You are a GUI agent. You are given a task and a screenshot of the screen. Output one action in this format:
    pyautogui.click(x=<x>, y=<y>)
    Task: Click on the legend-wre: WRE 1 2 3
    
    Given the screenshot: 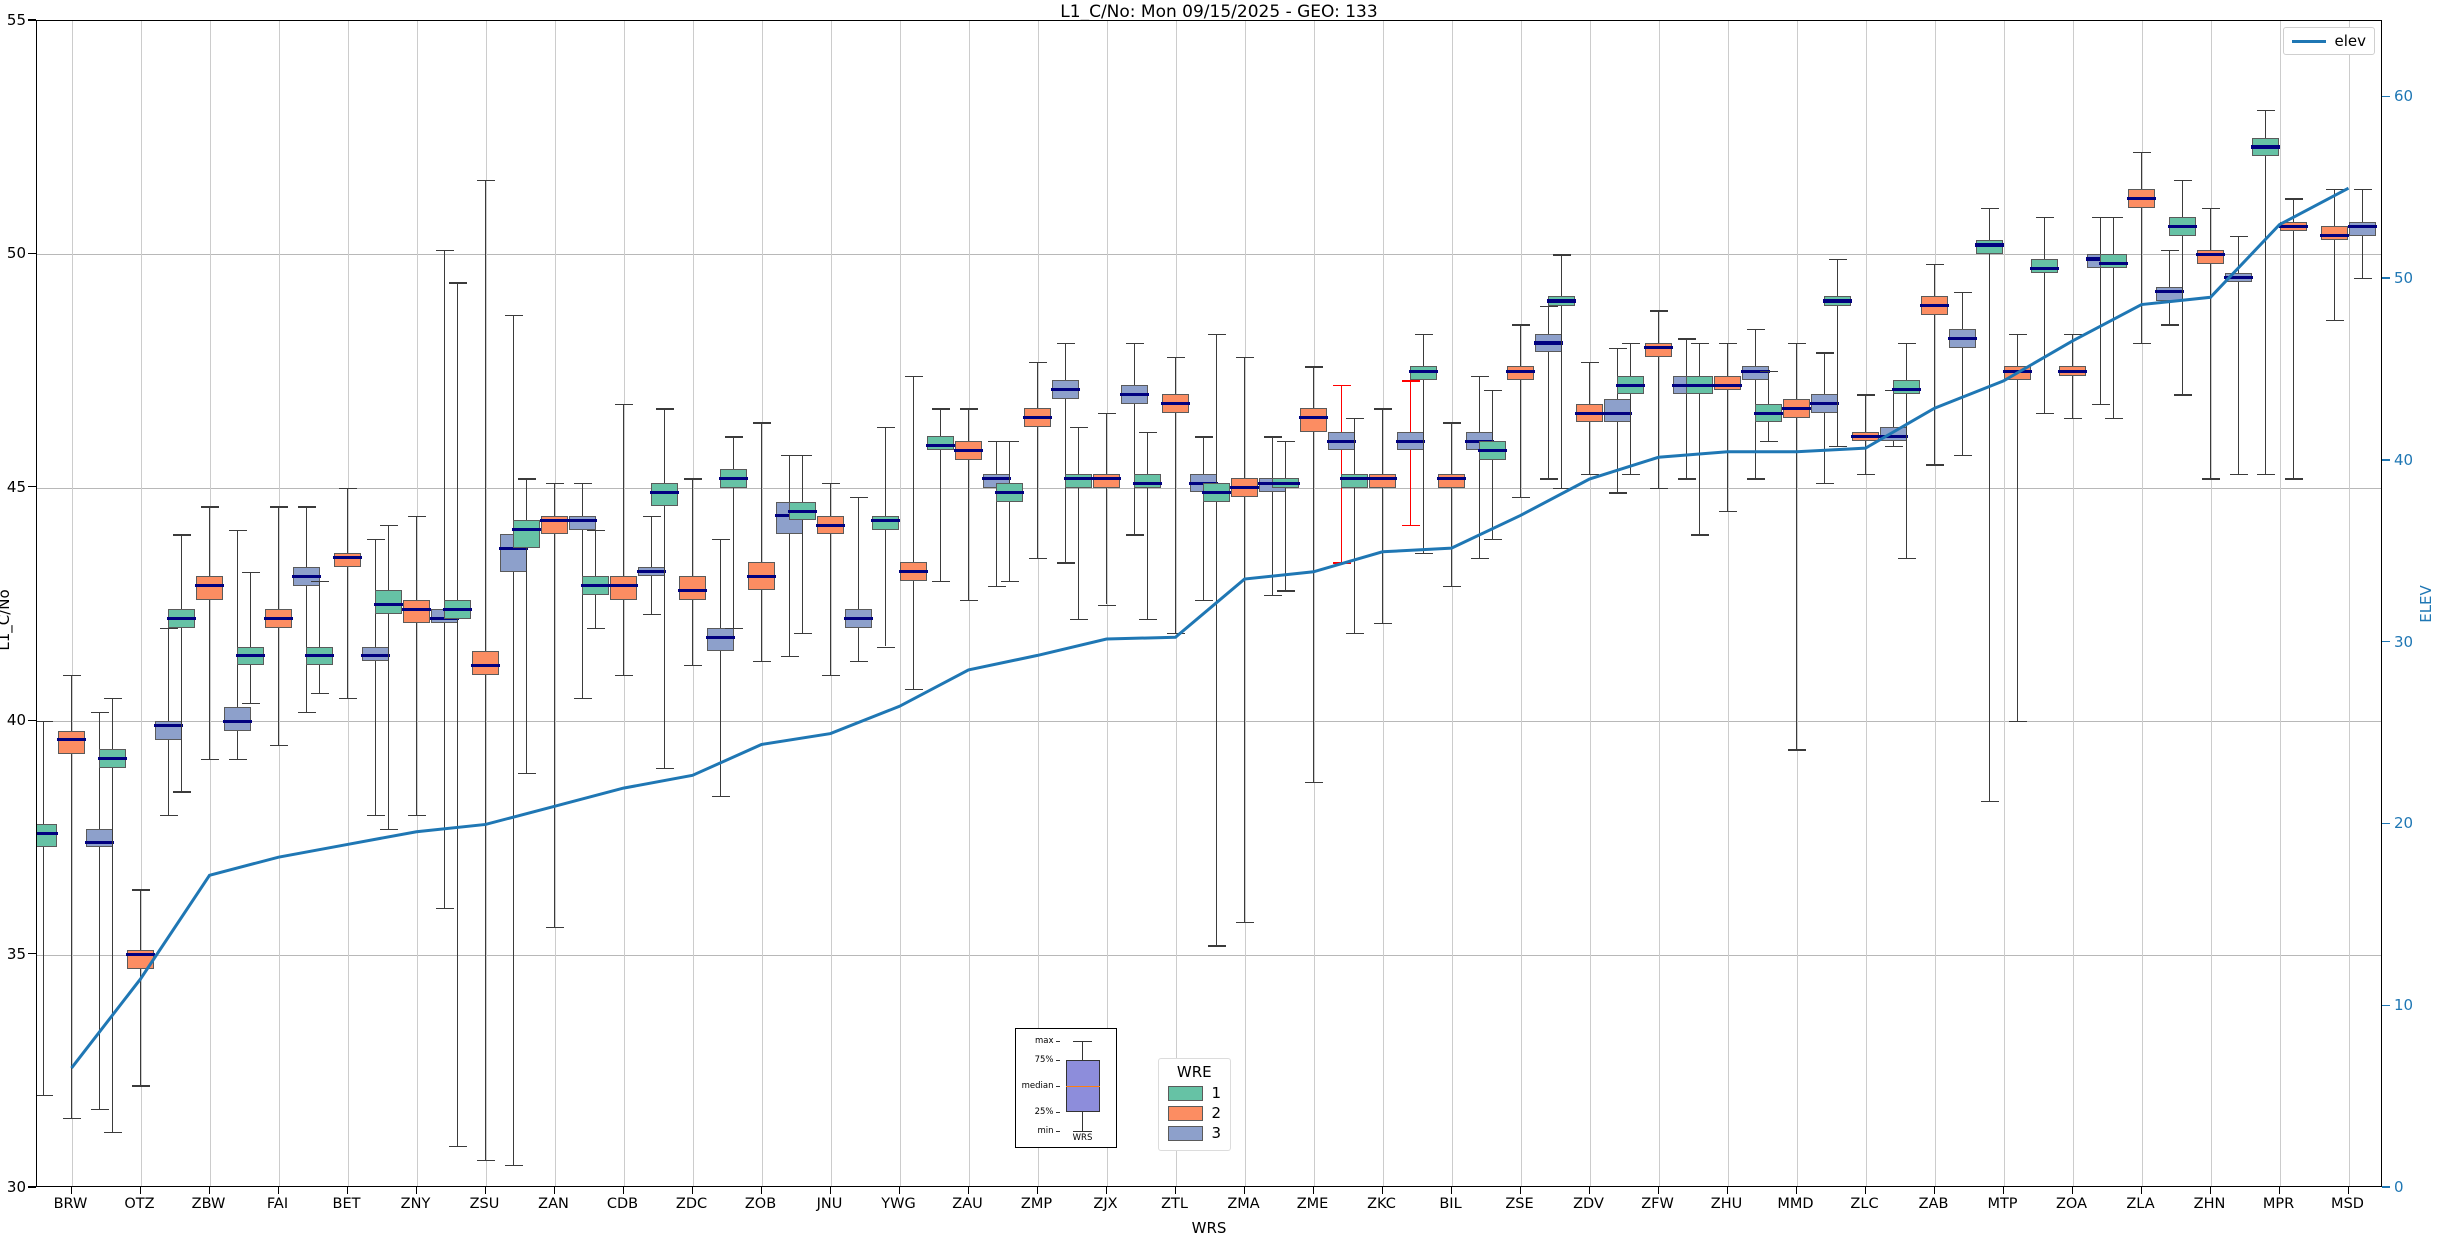 What is the action you would take?
    pyautogui.click(x=1194, y=1104)
    